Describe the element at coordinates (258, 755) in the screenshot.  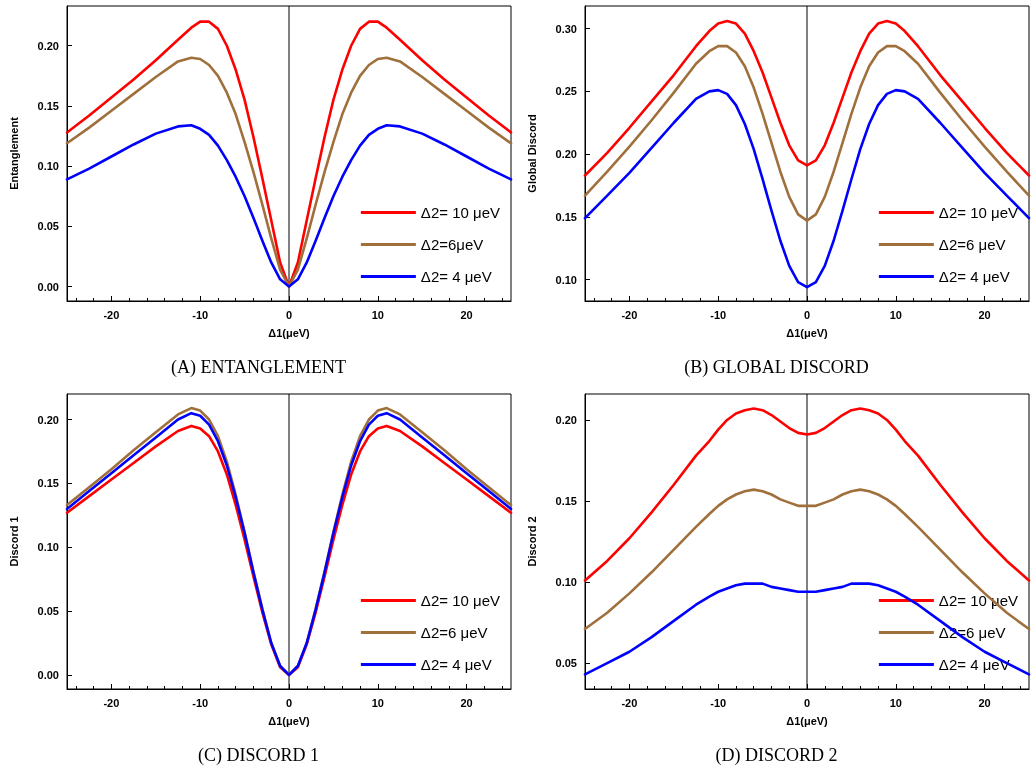
I see `text: (C) DISCORD 1` at that location.